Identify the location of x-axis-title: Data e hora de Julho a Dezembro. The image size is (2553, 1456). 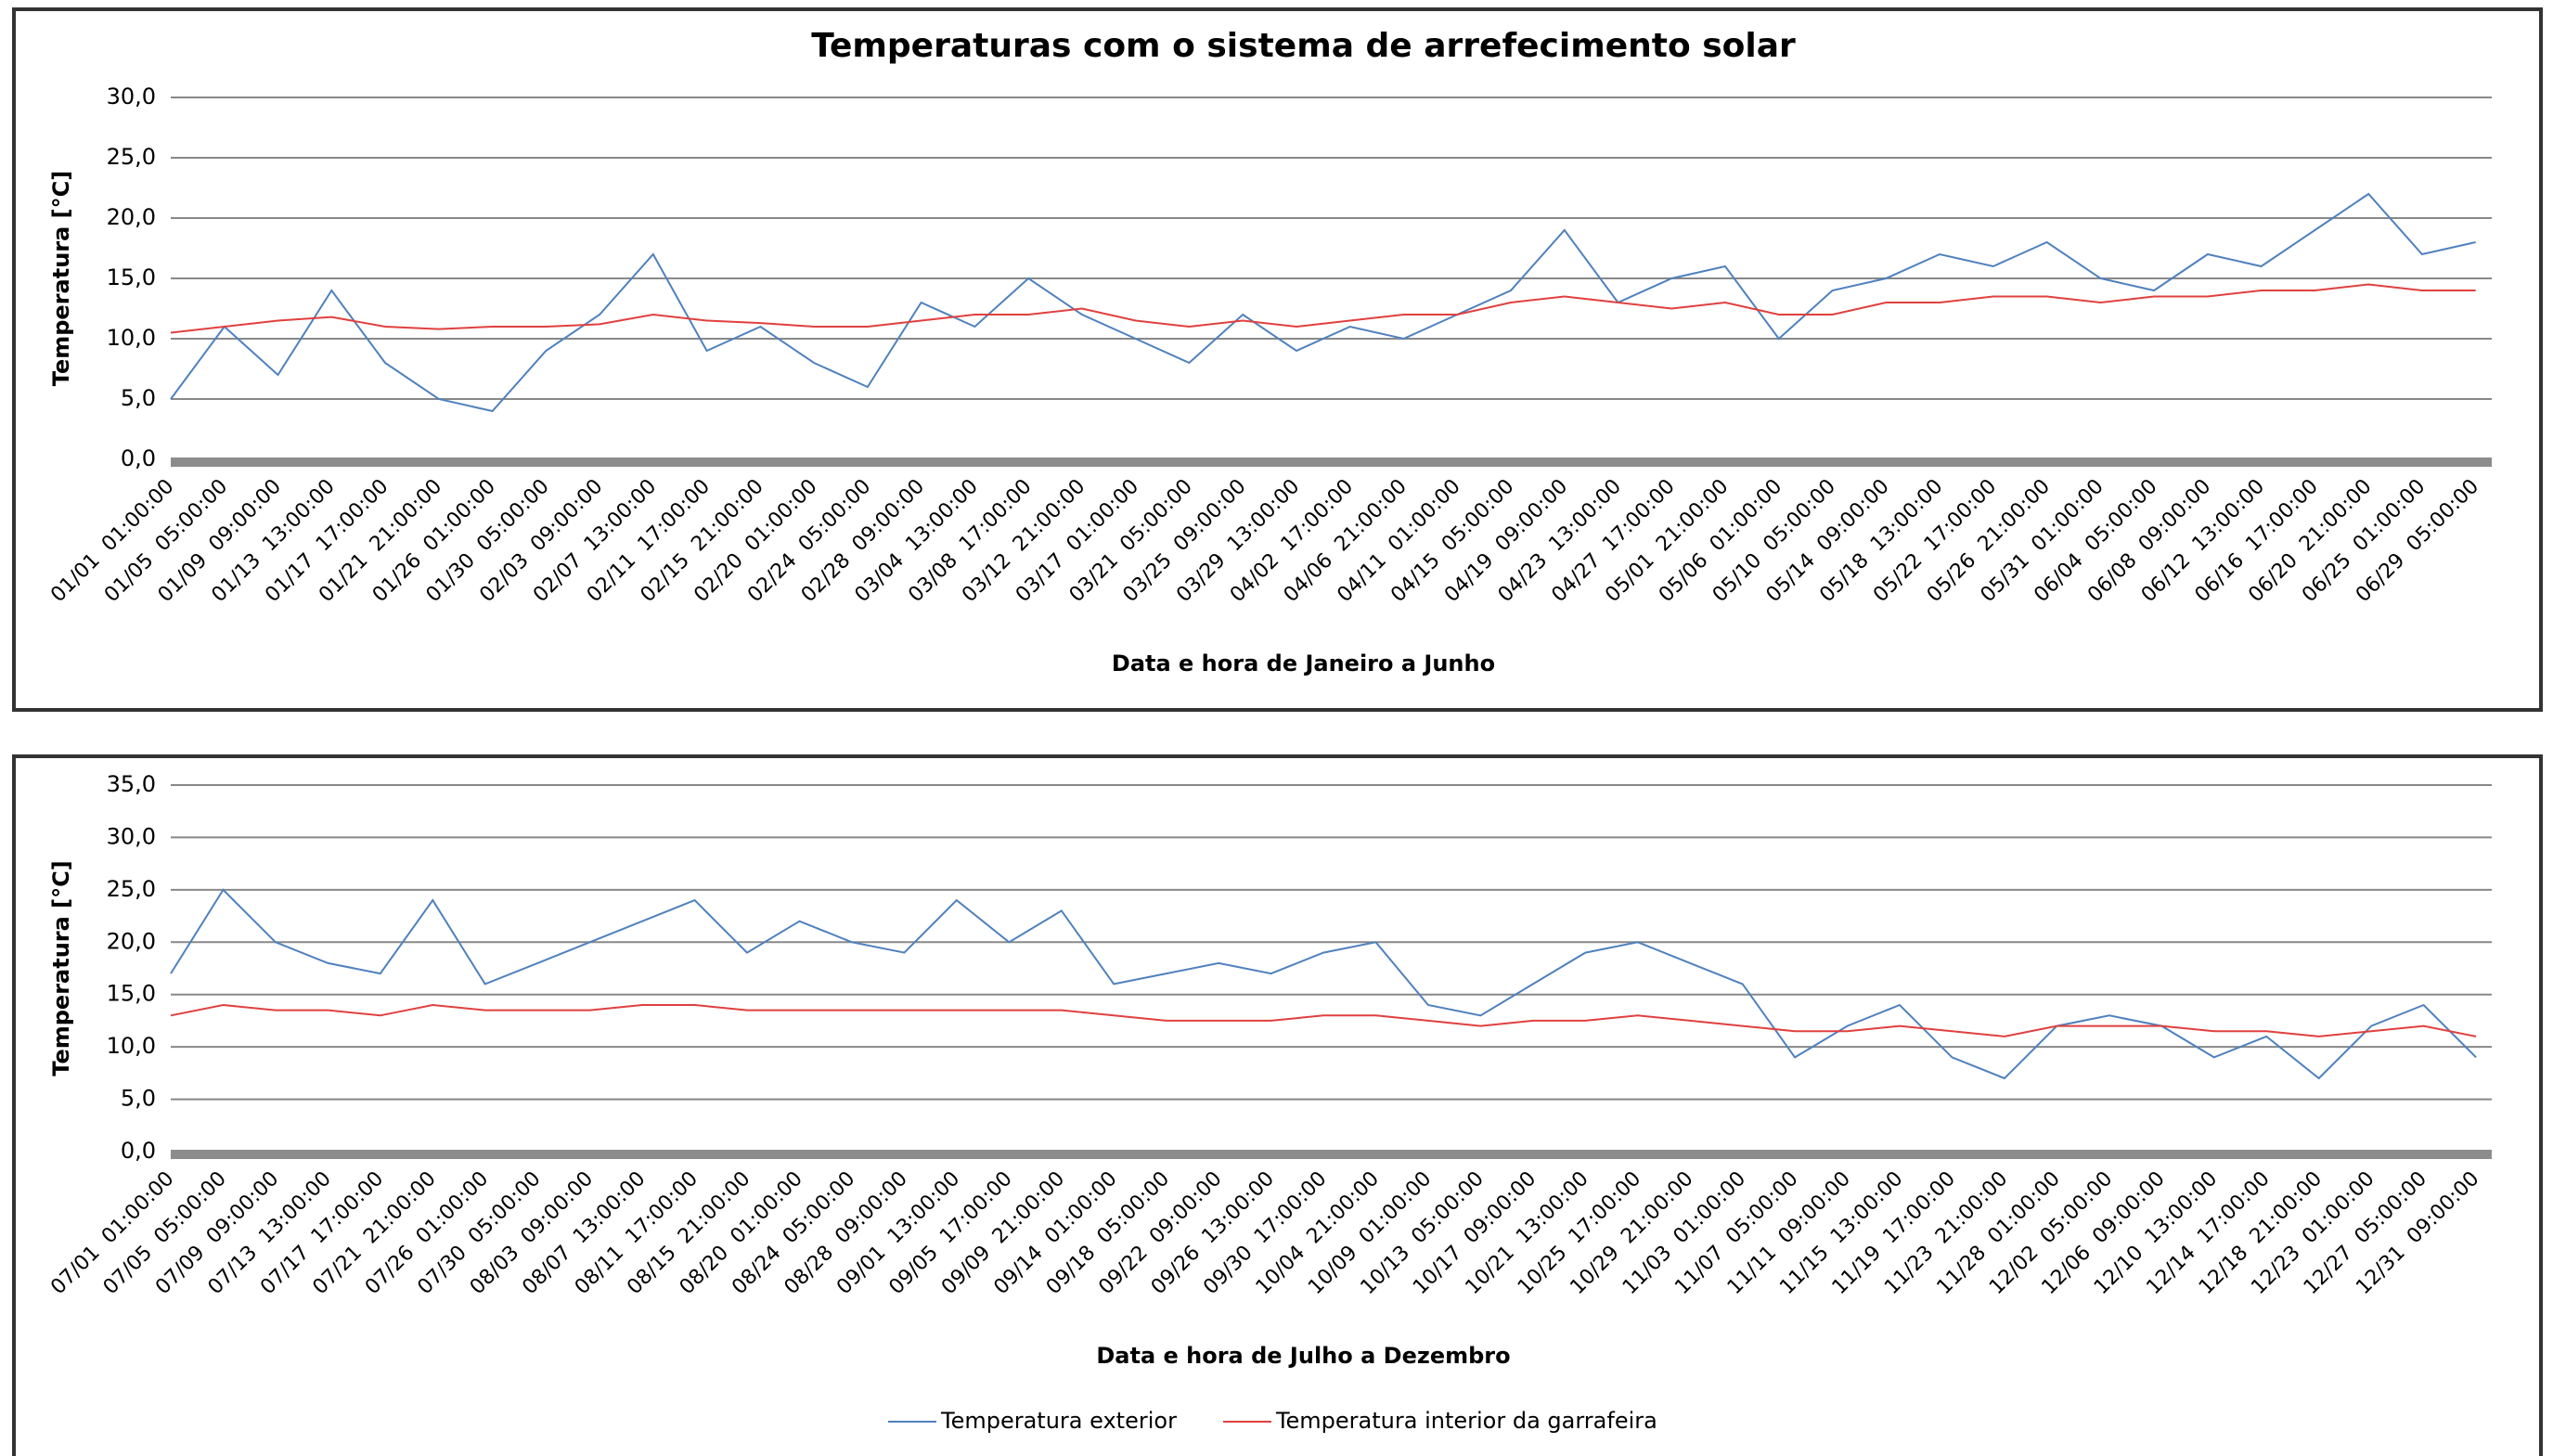
(1303, 1356).